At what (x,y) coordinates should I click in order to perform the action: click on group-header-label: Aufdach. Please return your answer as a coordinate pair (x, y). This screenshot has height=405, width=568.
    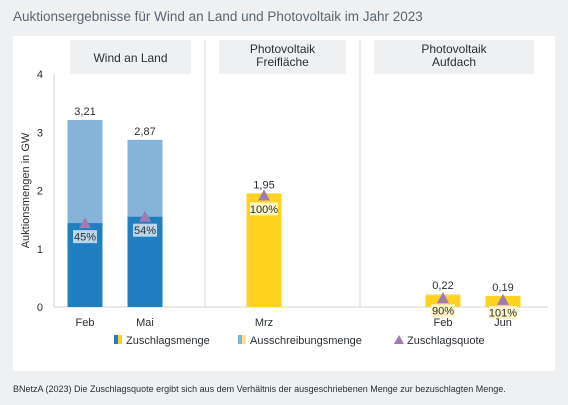
    Looking at the image, I should click on (454, 62).